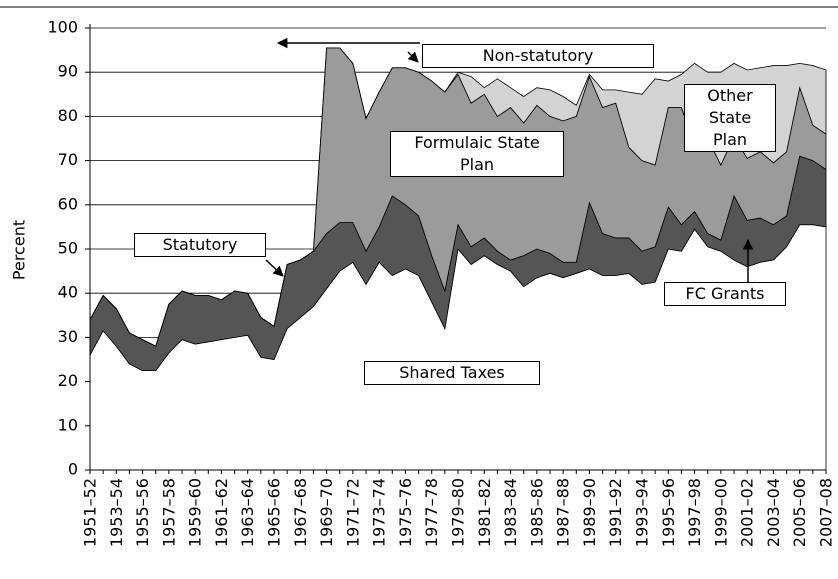 The width and height of the screenshot is (838, 579). I want to click on annotation: Formulaic State Plan, so click(477, 154).